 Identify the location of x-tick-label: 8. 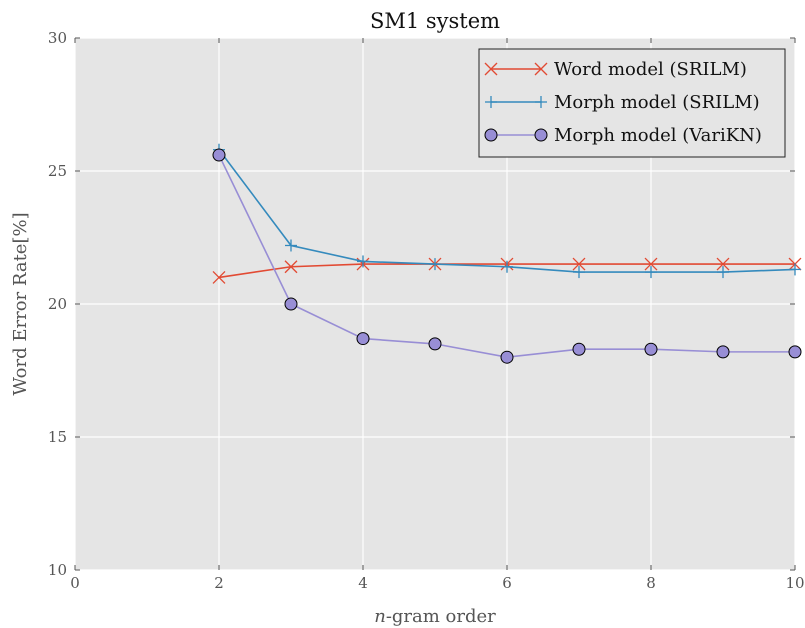
(651, 583).